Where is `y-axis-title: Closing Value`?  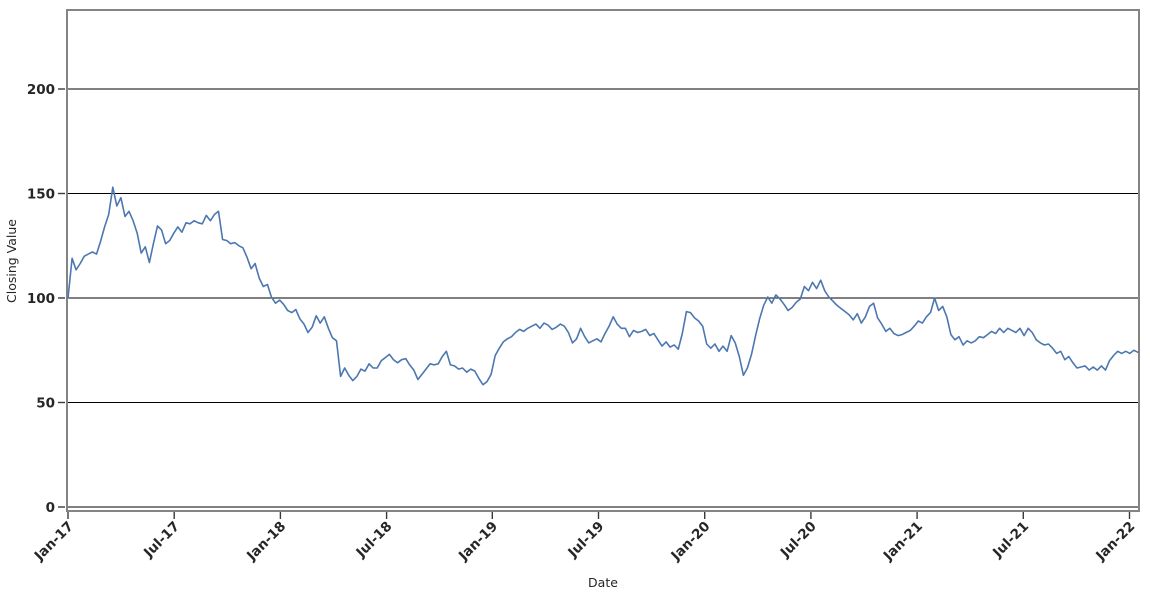
y-axis-title: Closing Value is located at coordinates (11, 261).